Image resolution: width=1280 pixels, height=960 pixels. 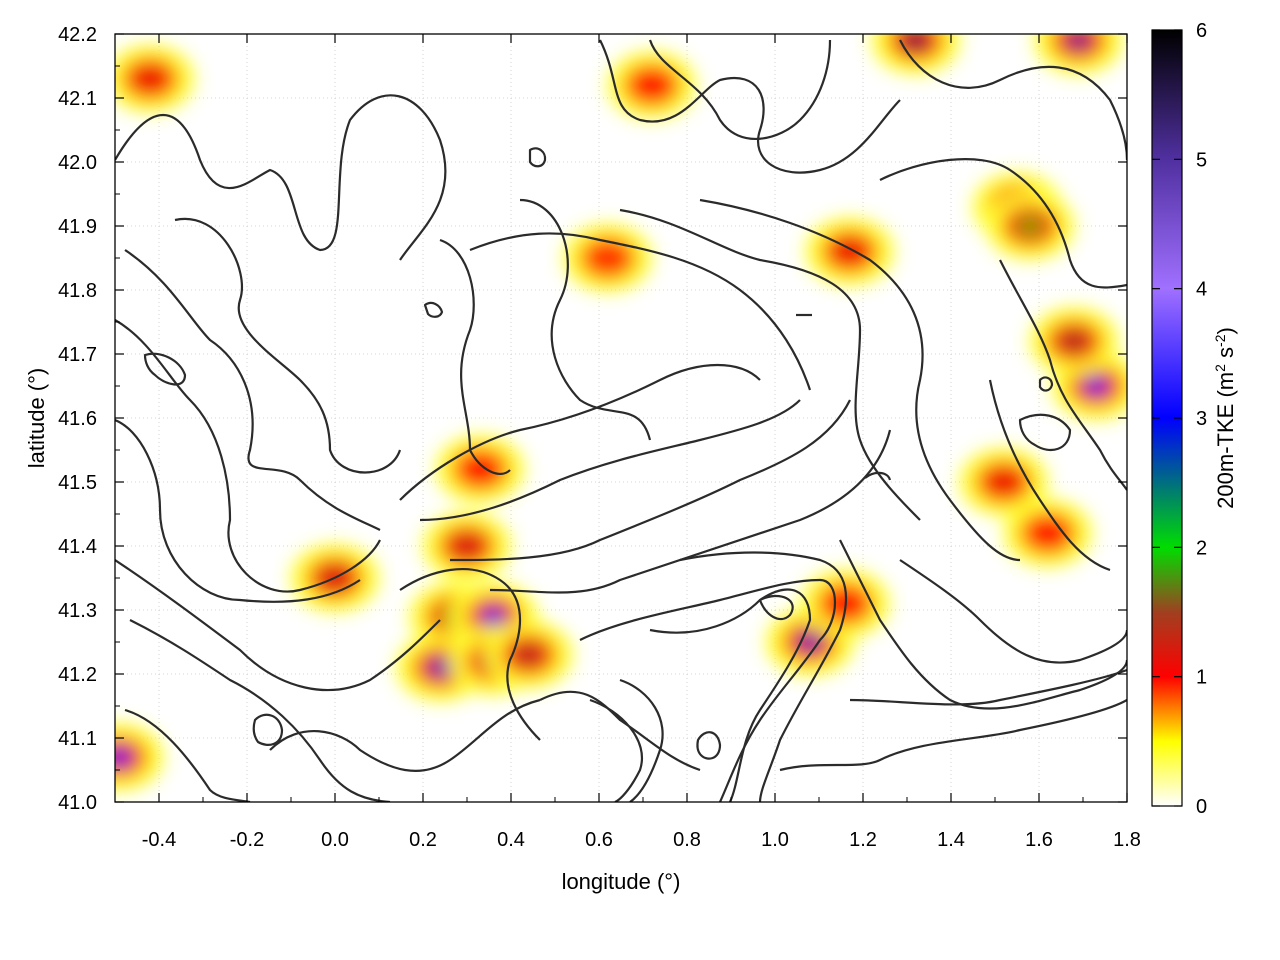 What do you see at coordinates (621, 881) in the screenshot?
I see `x-axis-label: longitude (°)` at bounding box center [621, 881].